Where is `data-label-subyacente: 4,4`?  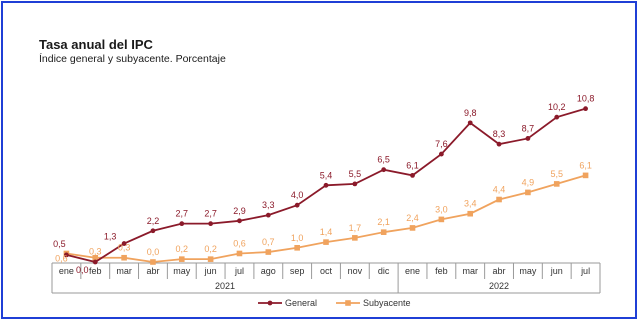 data-label-subyacente: 4,4 is located at coordinates (499, 190).